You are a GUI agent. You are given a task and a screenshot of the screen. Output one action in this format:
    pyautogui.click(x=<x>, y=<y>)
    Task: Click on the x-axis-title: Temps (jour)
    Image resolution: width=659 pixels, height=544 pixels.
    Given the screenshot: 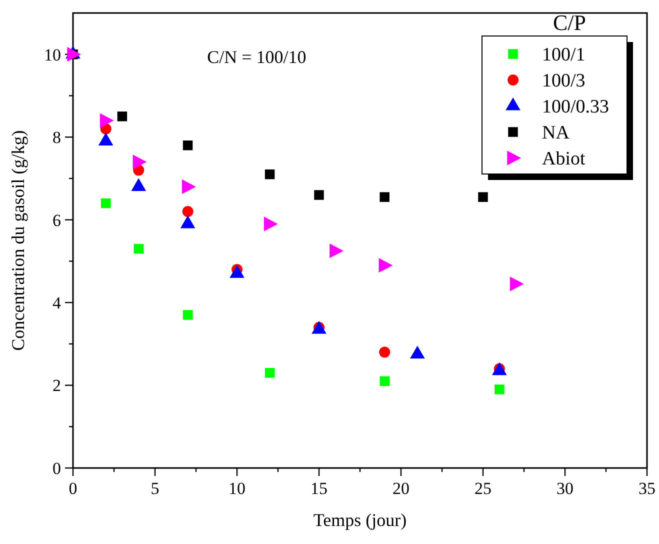 What is the action you would take?
    pyautogui.click(x=360, y=520)
    